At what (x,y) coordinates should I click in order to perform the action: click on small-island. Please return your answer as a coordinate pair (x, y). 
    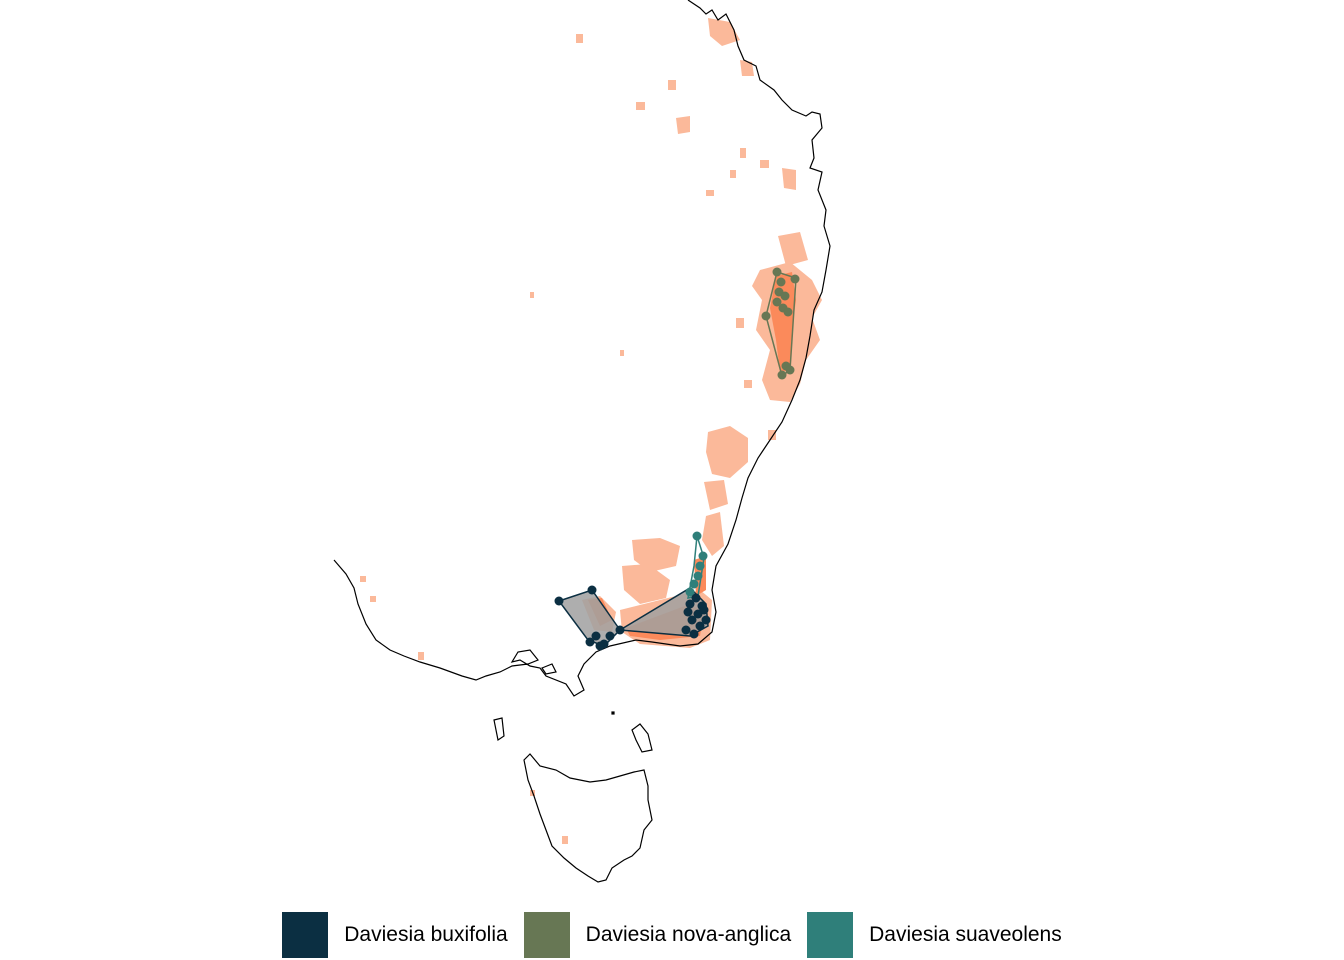
    Looking at the image, I should click on (613, 713).